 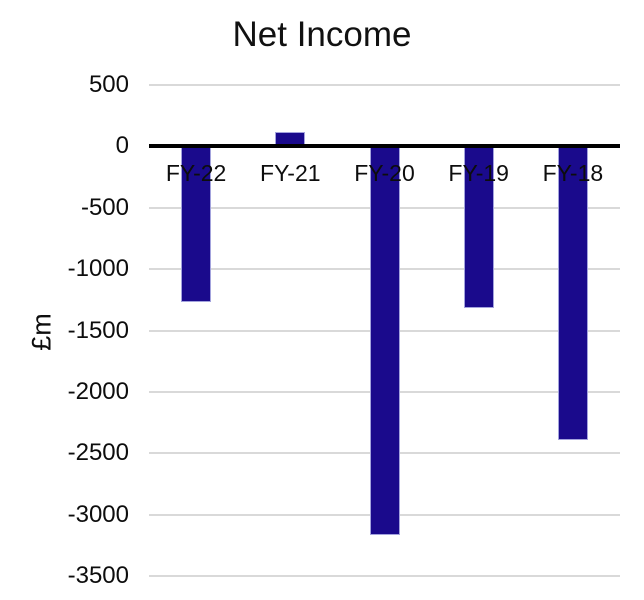 What do you see at coordinates (98, 575) in the screenshot?
I see `y-tick-label: -3500` at bounding box center [98, 575].